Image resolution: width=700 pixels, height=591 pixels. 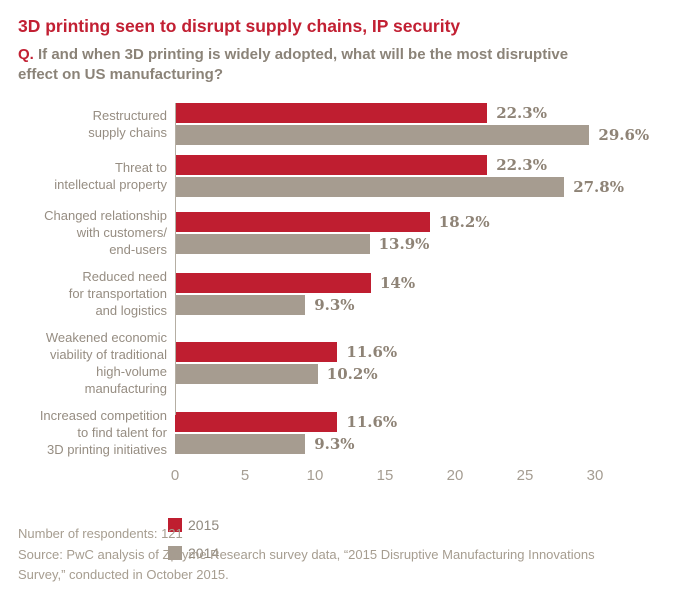 What do you see at coordinates (404, 243) in the screenshot?
I see `bar-value-label: 13.9%` at bounding box center [404, 243].